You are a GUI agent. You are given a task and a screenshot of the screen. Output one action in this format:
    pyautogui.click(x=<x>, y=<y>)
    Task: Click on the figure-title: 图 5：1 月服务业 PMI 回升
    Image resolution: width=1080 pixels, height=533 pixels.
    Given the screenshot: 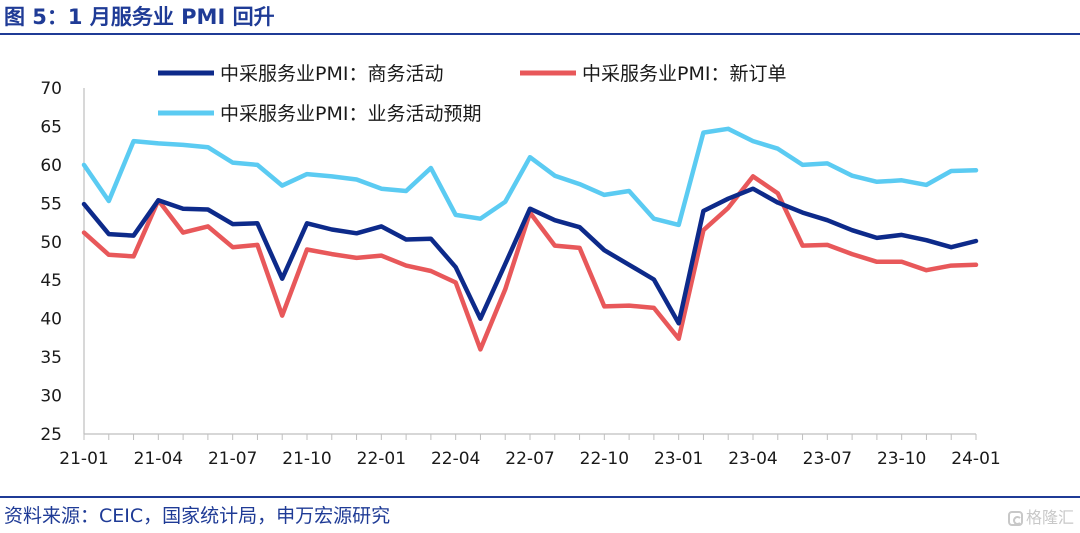 What is the action you would take?
    pyautogui.click(x=139, y=17)
    